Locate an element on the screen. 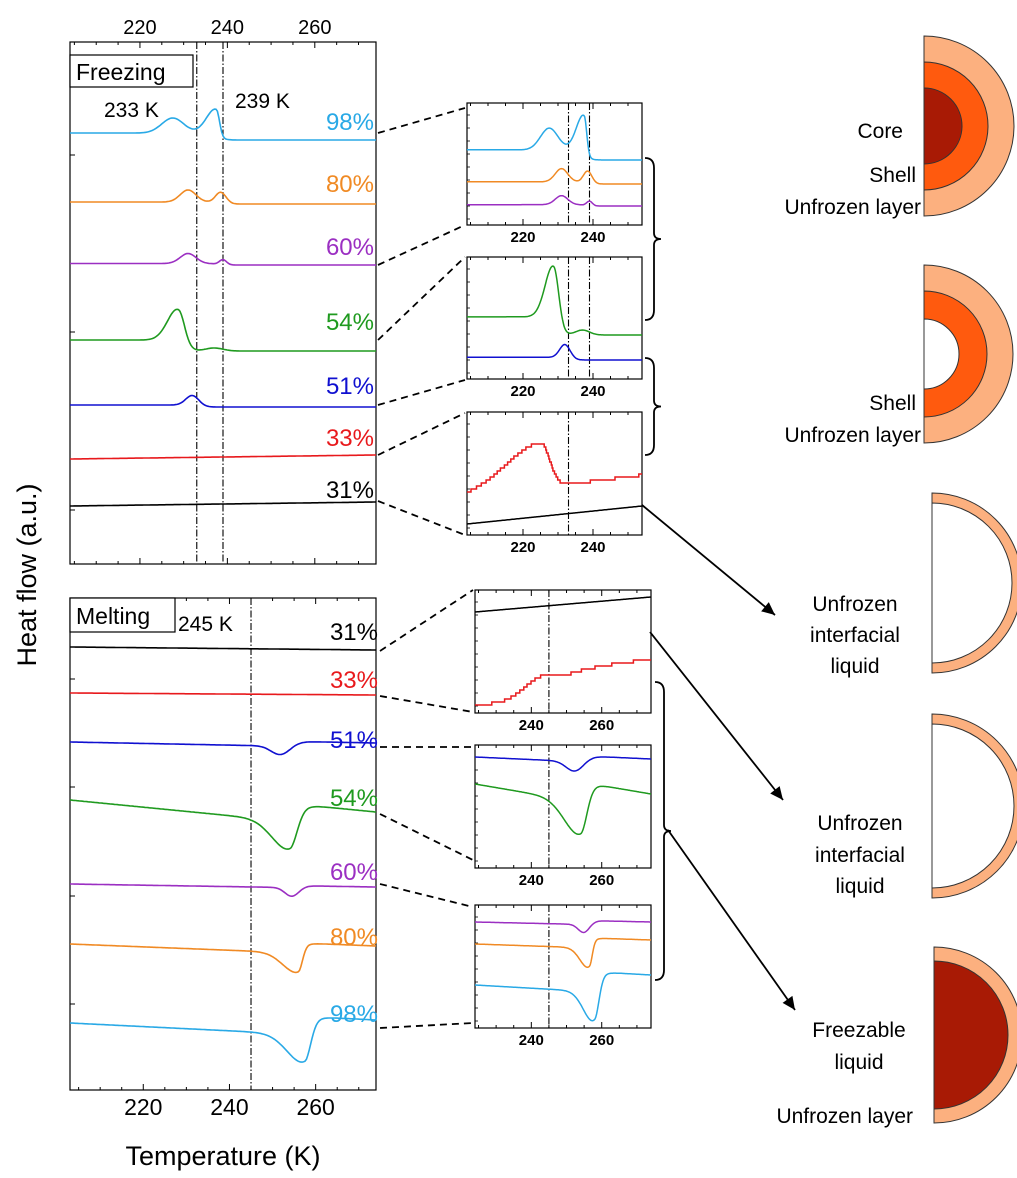 Image resolution: width=1017 pixels, height=1178 pixels. melting-label: Melting is located at coordinates (113, 616).